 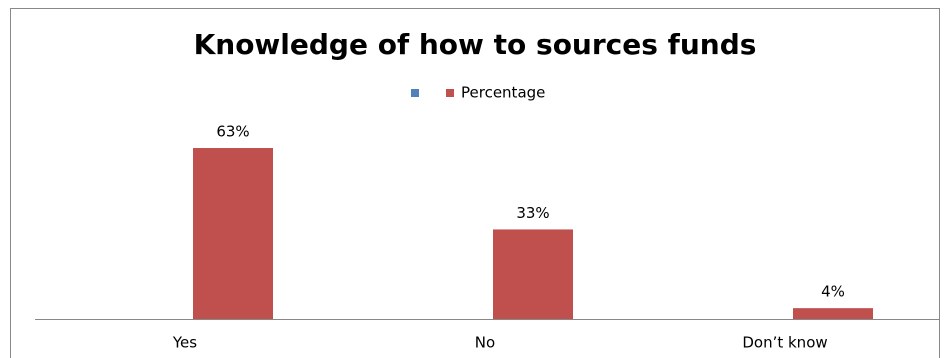 What do you see at coordinates (532, 213) in the screenshot?
I see `value-label: 33%` at bounding box center [532, 213].